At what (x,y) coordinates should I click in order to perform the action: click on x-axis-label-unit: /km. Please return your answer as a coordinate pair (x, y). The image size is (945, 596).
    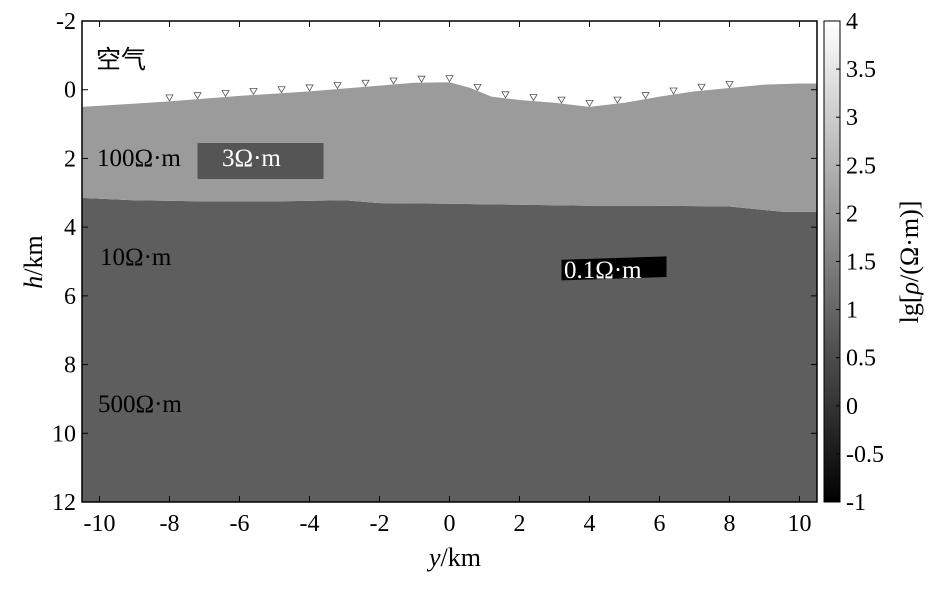
    Looking at the image, I should click on (461, 557).